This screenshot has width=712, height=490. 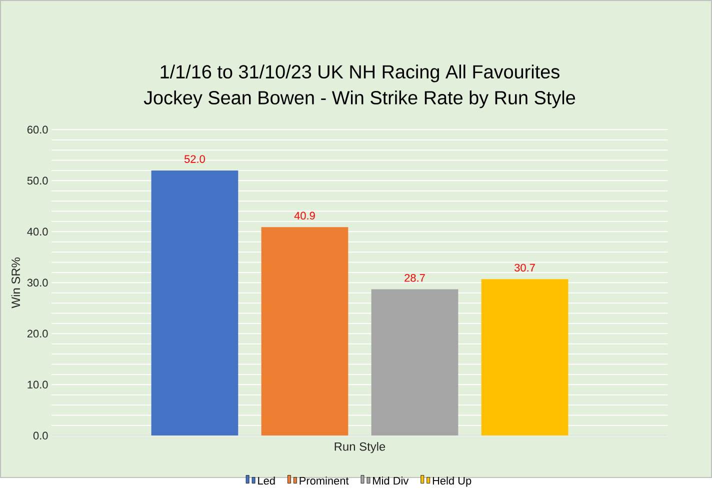 I want to click on y-tick-label: 50.0, so click(x=37, y=180).